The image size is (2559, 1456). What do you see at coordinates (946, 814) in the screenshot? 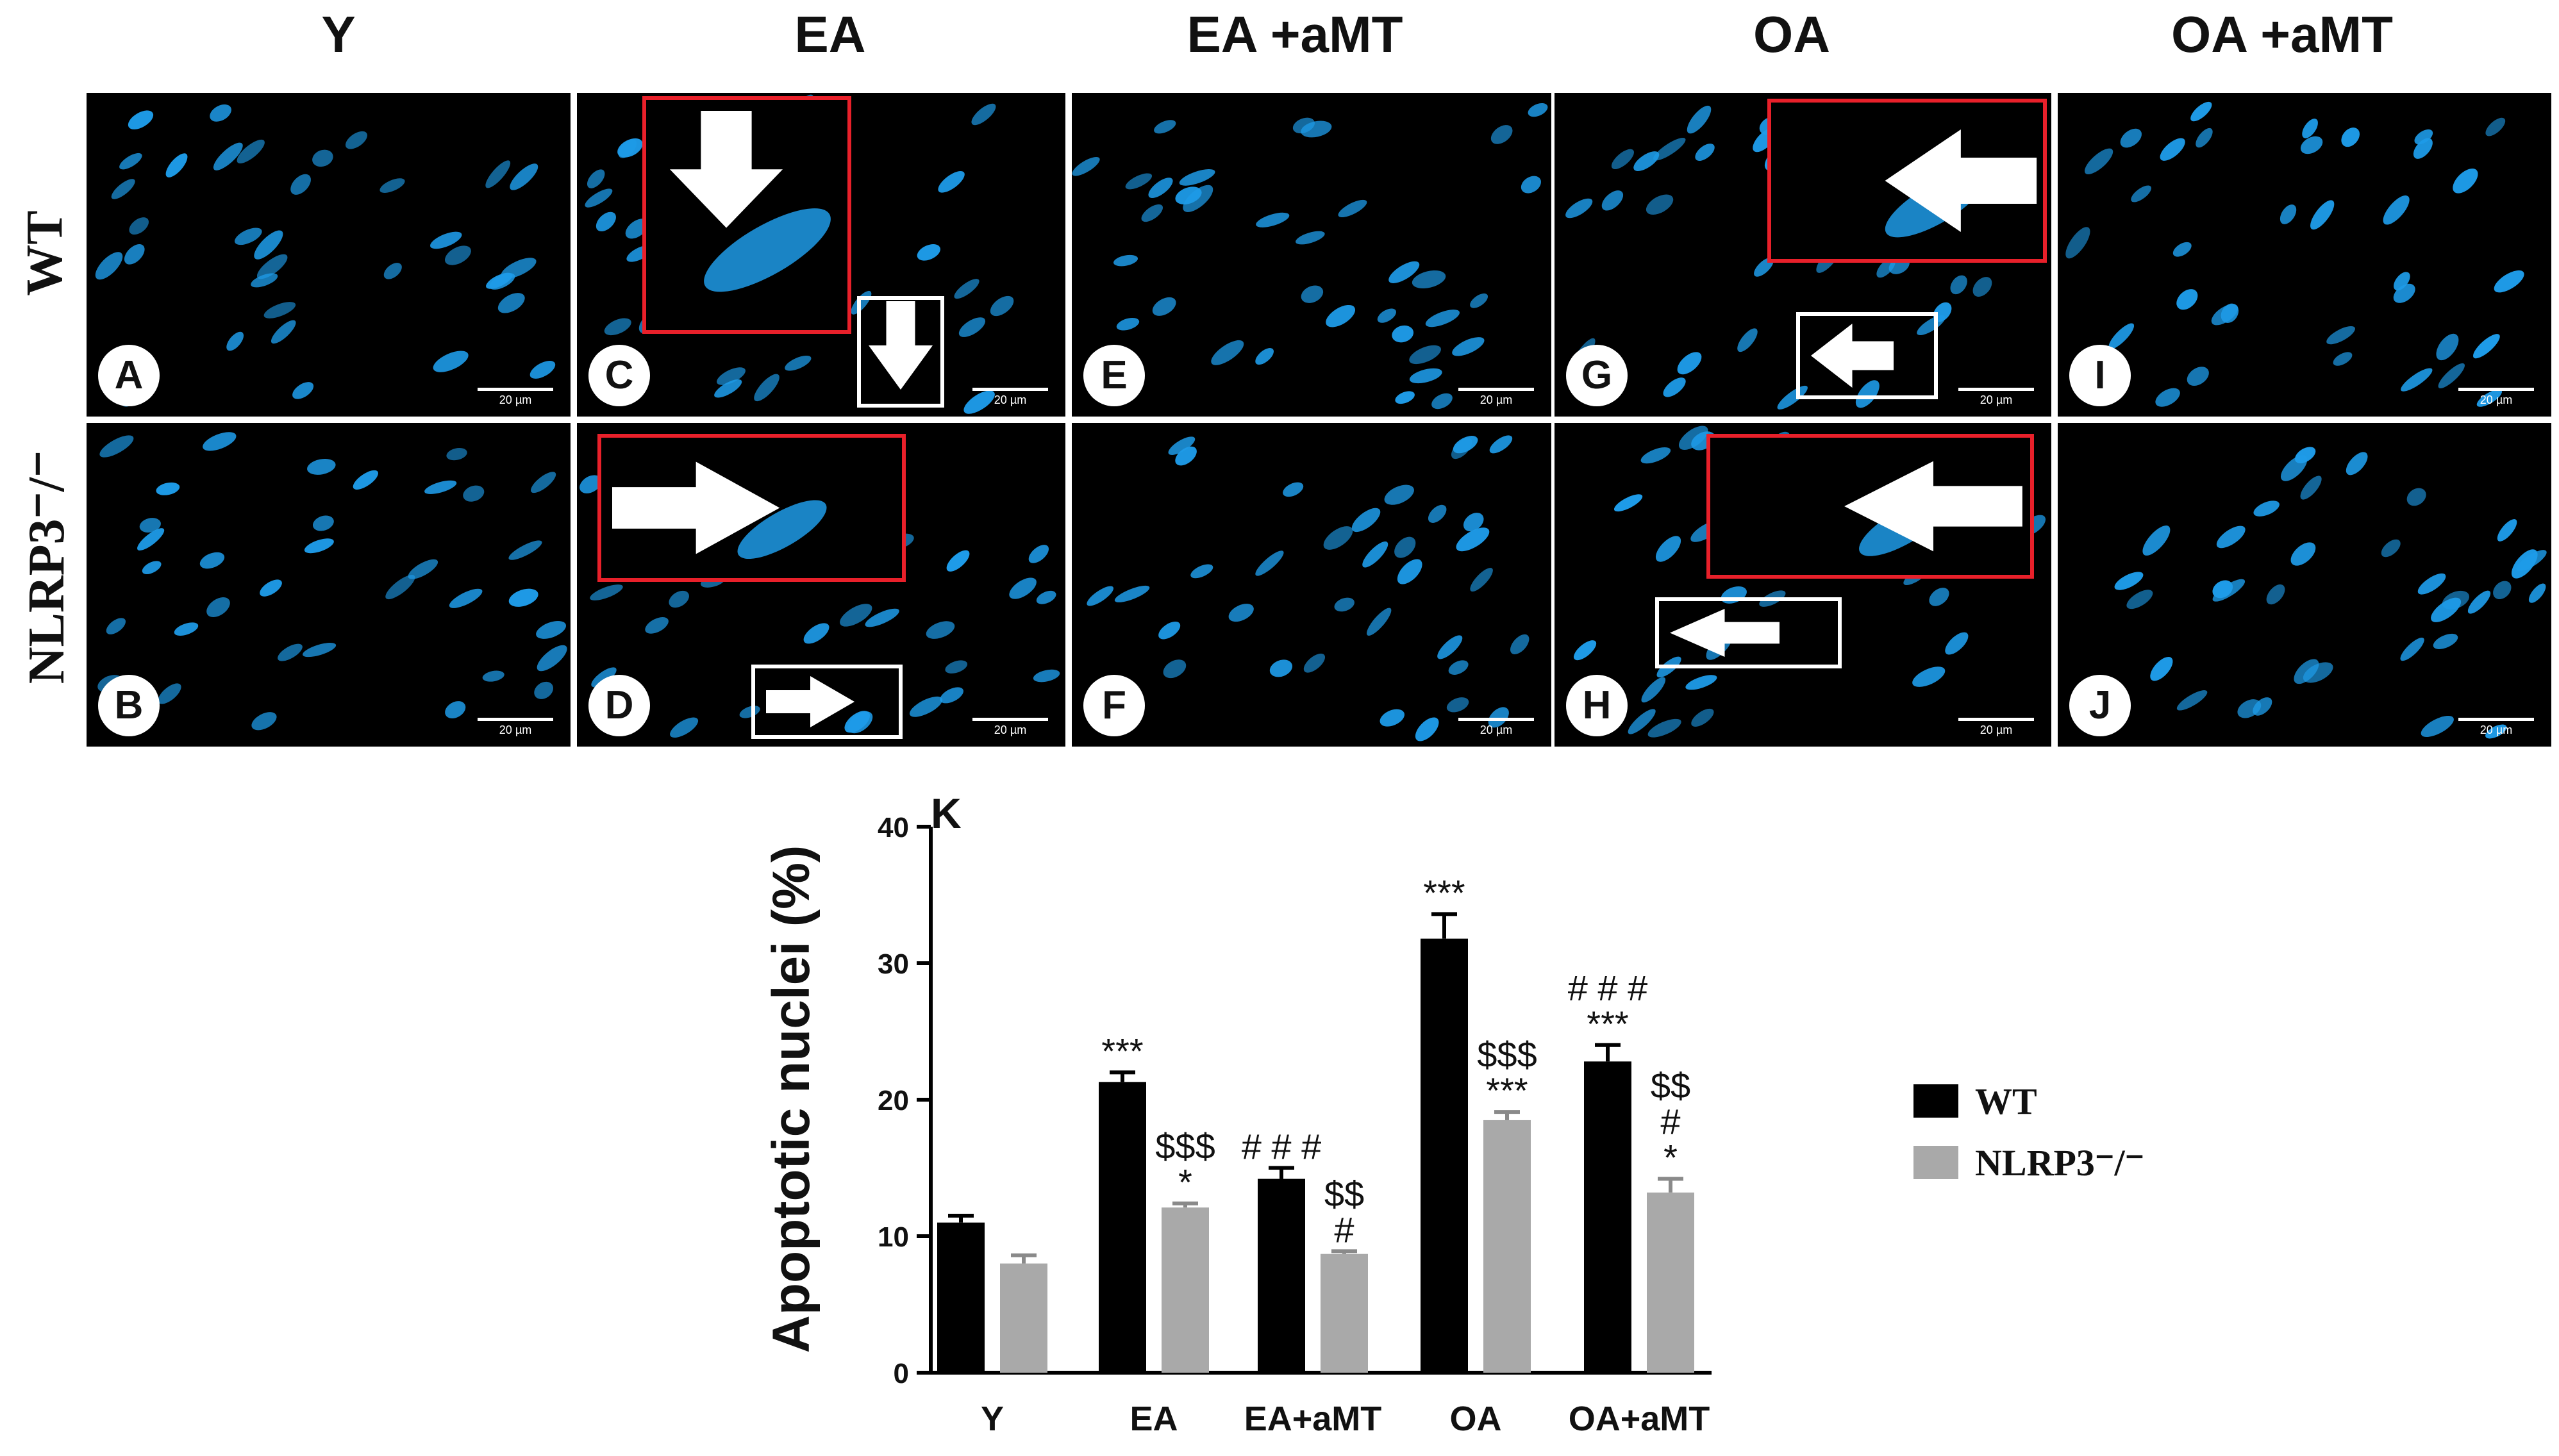
I see `chart-panel-label: K` at bounding box center [946, 814].